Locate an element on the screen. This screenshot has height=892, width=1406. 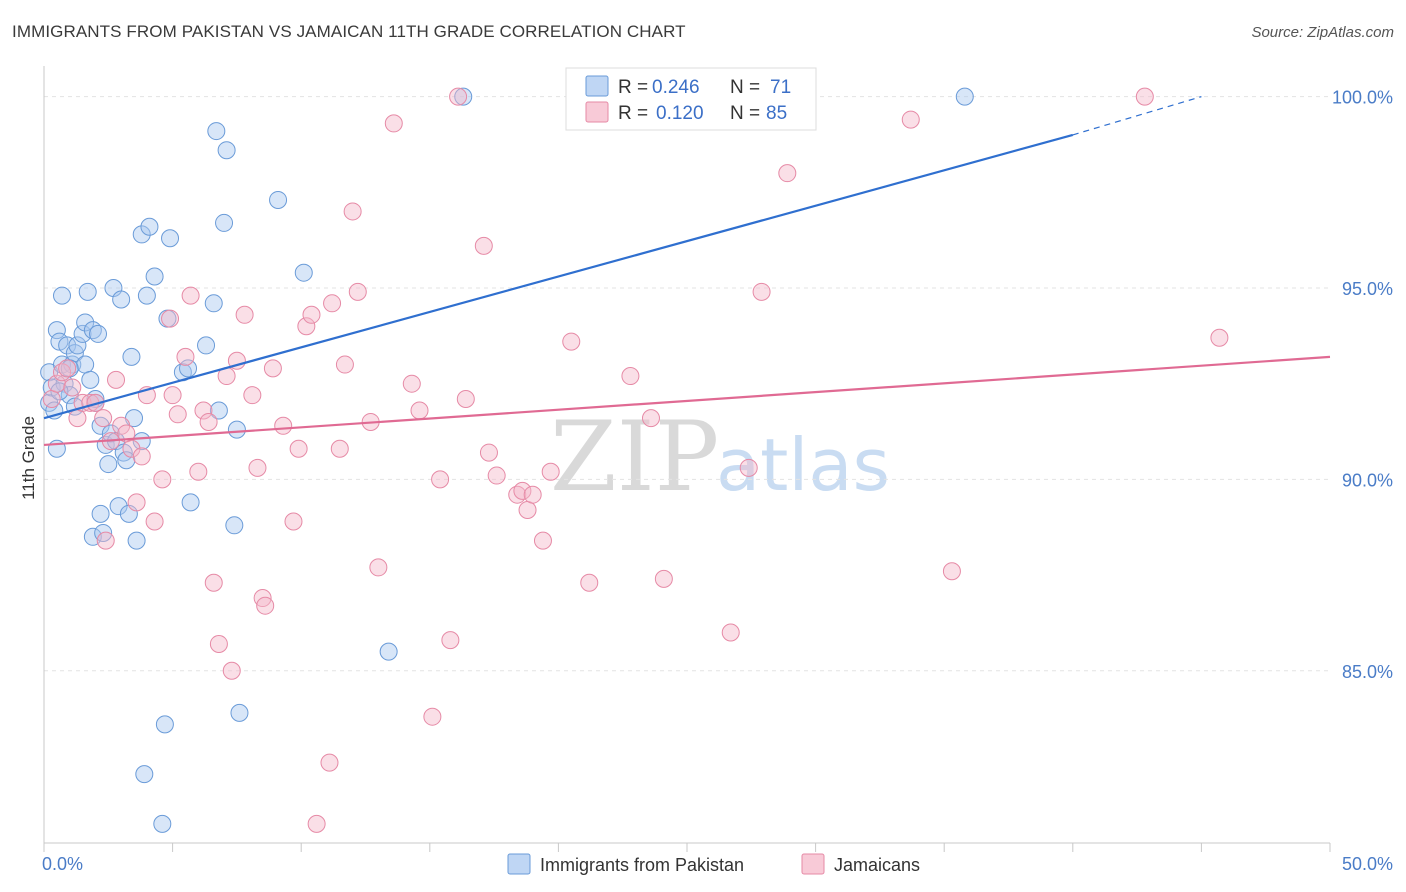
legend-n-value-pakistan: 71 is located at coordinates (780, 87).